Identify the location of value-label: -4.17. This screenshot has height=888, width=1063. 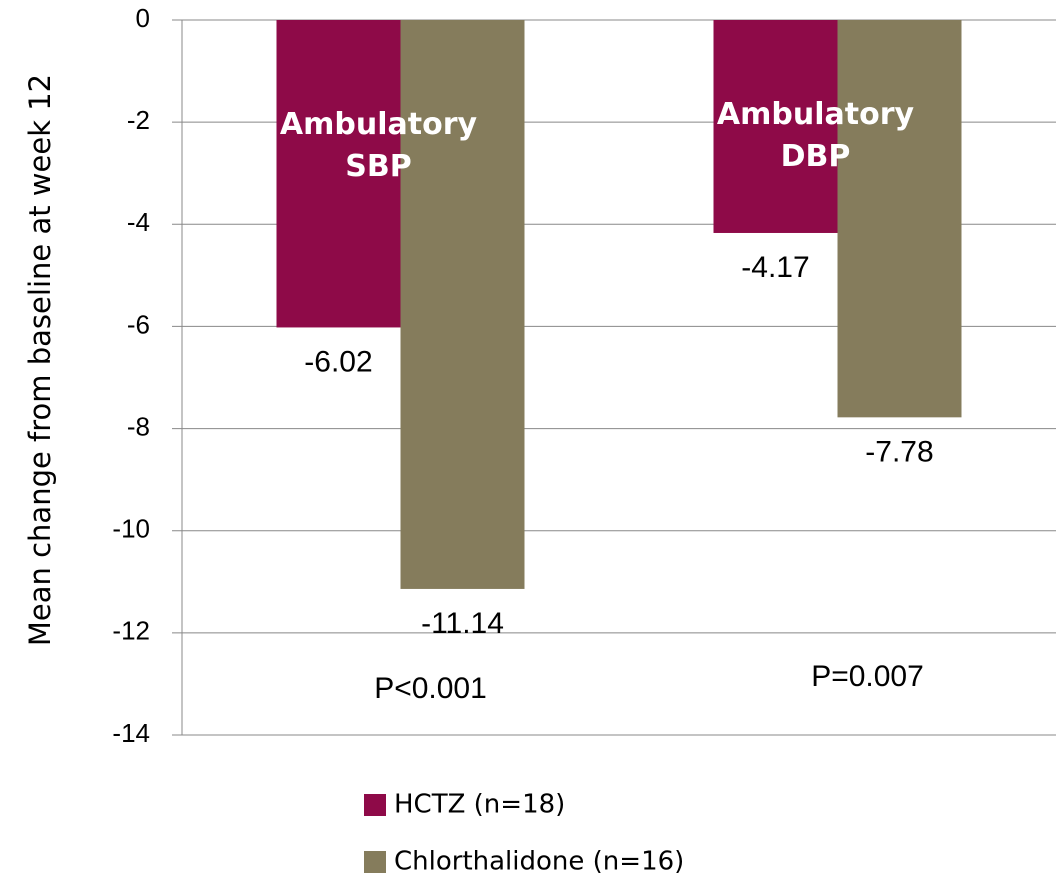
(775, 267).